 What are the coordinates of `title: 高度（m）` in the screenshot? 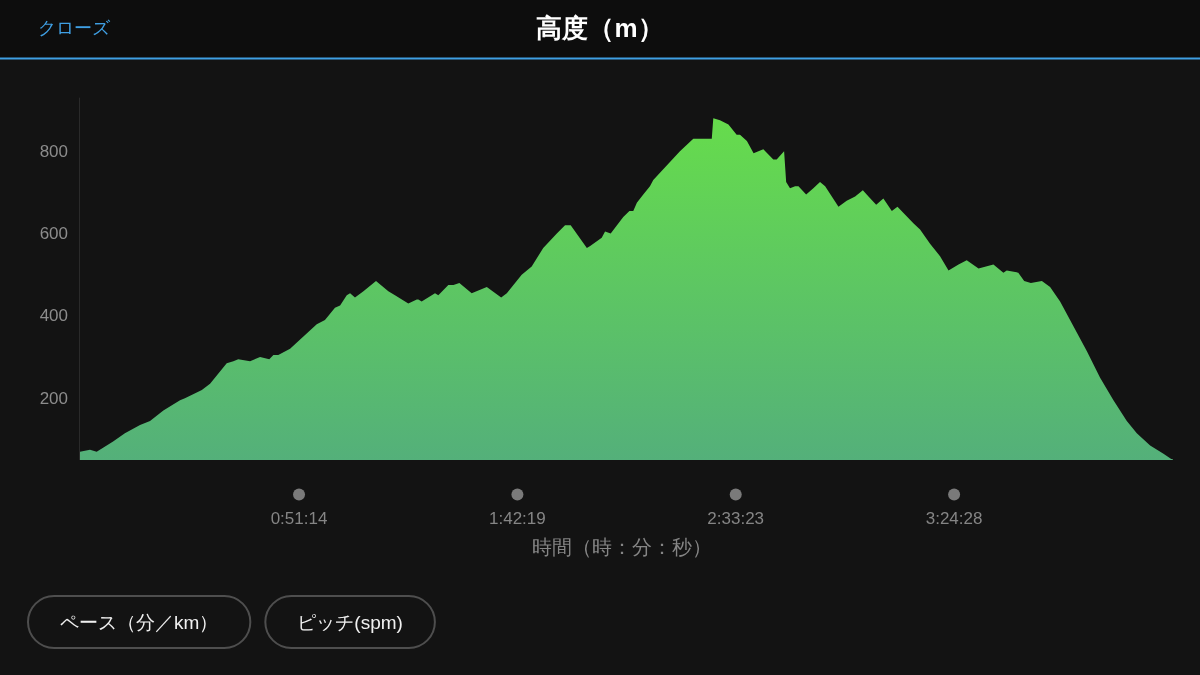 It's located at (600, 28).